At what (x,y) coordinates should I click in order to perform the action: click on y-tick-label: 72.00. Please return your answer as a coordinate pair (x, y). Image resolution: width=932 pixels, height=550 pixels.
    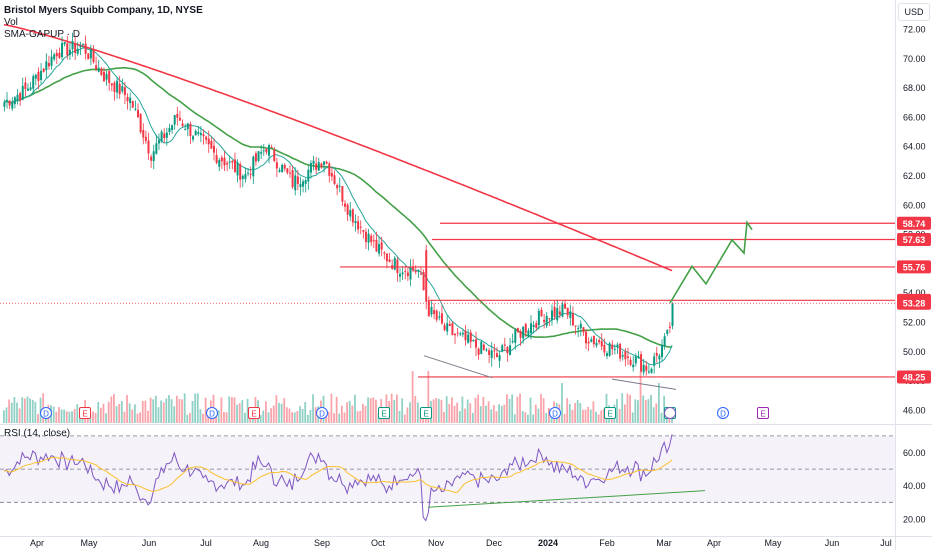
    Looking at the image, I should click on (914, 30).